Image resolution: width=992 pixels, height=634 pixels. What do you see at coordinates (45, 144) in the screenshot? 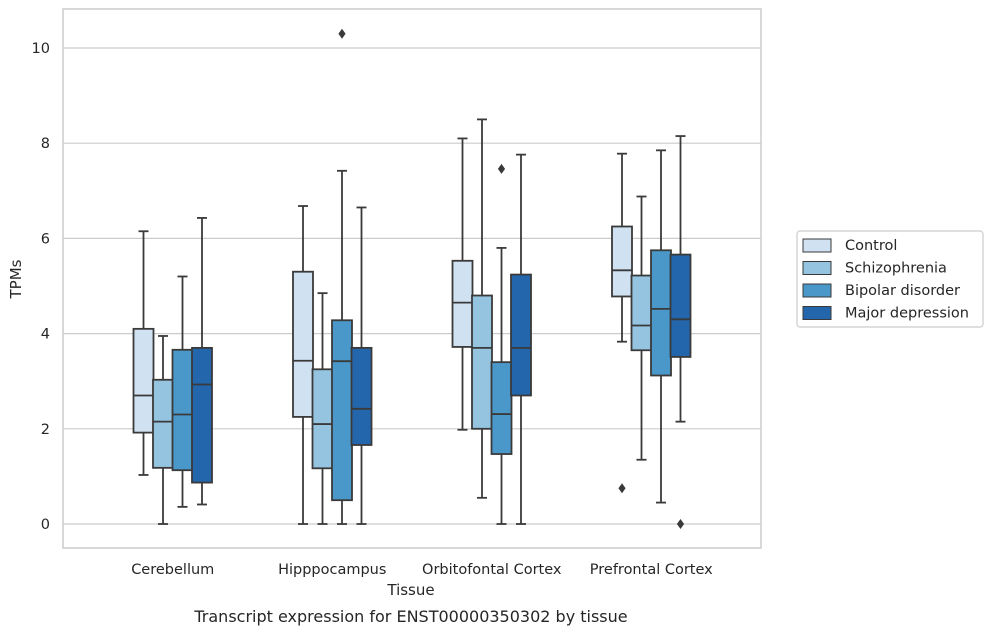
I see `y-tick-label: 8` at bounding box center [45, 144].